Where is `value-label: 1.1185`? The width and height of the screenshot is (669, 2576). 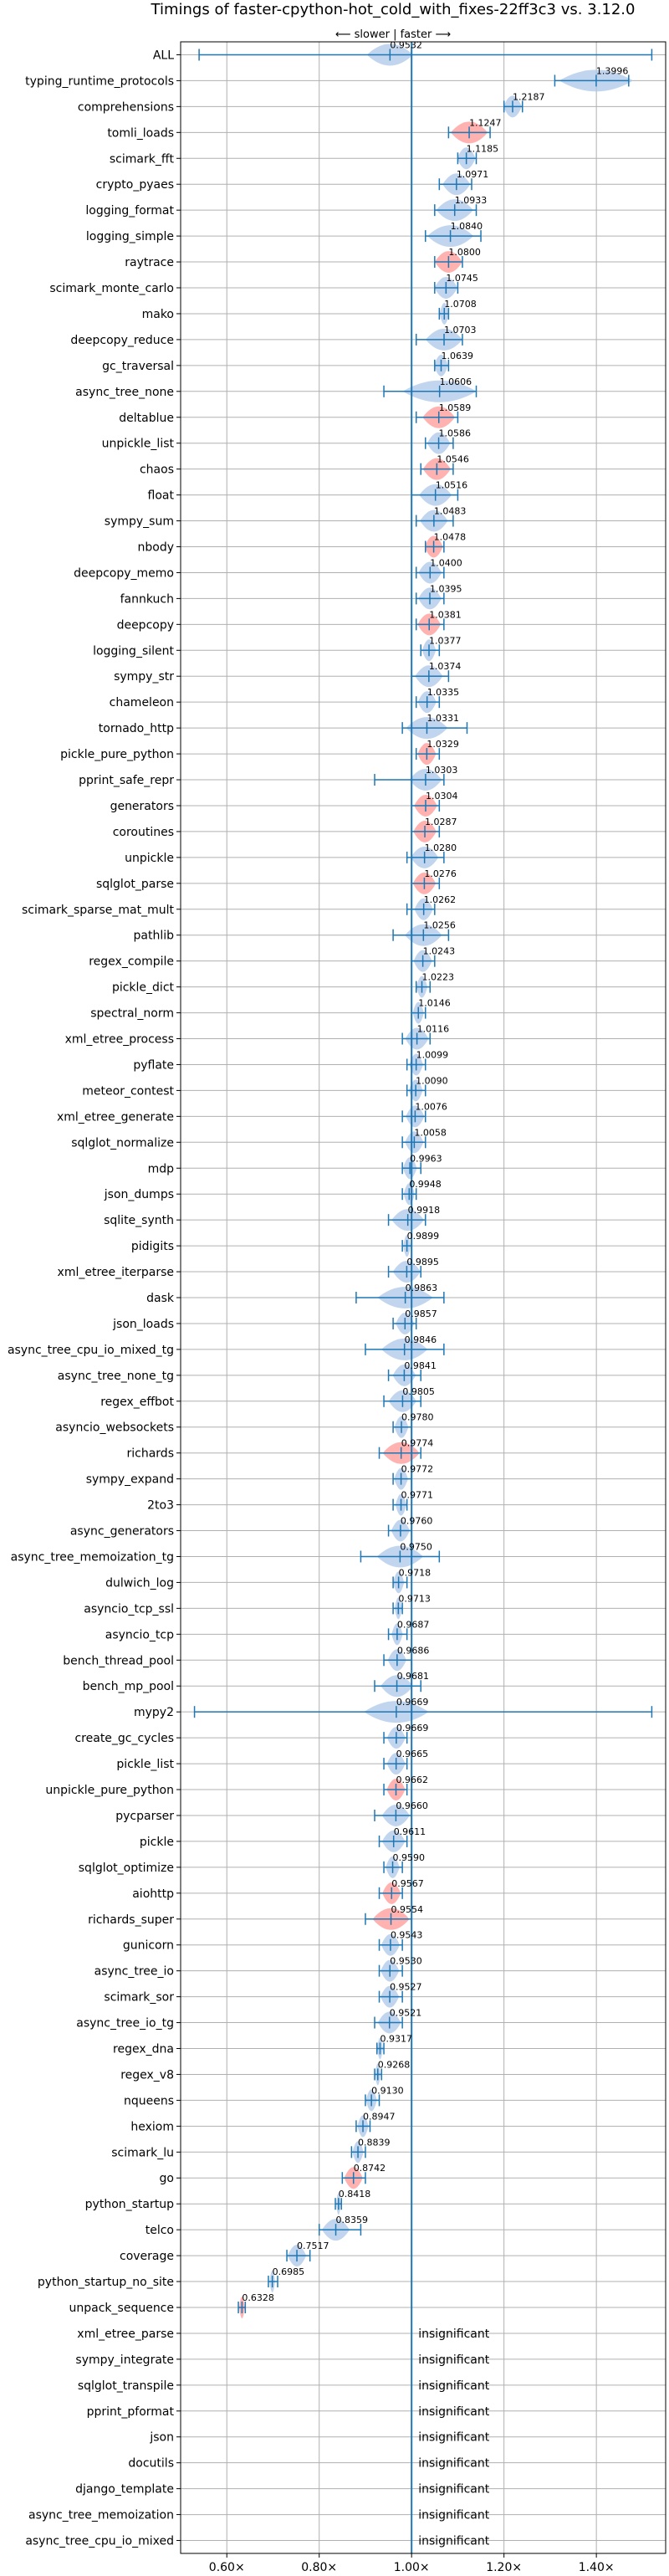 value-label: 1.1185 is located at coordinates (483, 149).